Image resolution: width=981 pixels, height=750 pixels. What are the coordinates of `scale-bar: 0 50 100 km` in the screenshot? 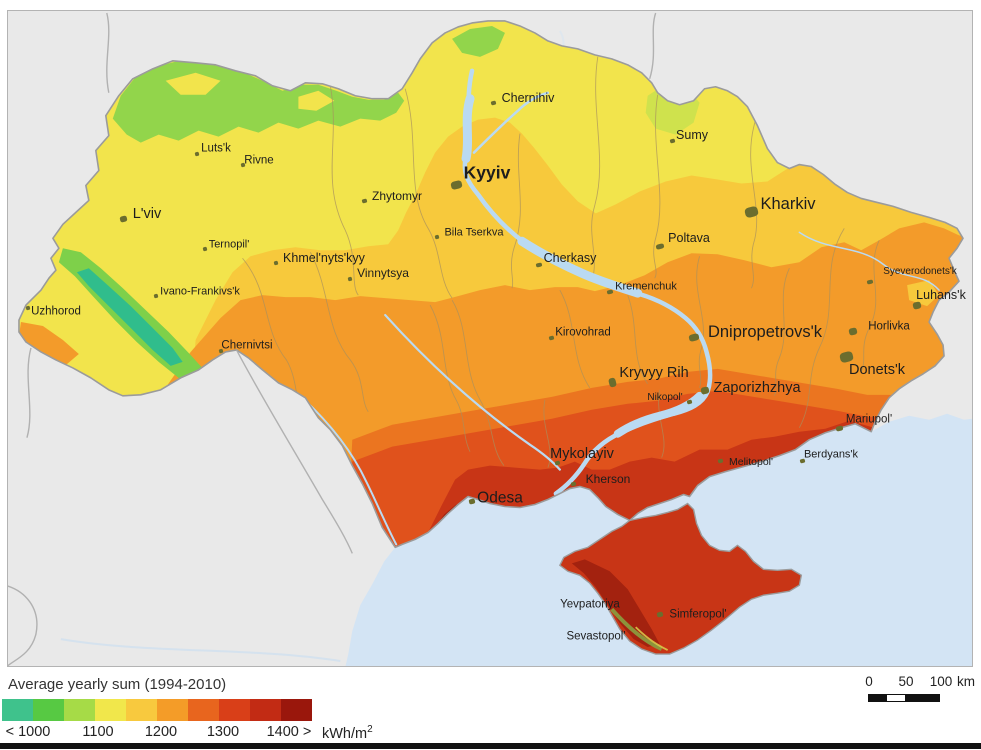 It's located at (910, 690).